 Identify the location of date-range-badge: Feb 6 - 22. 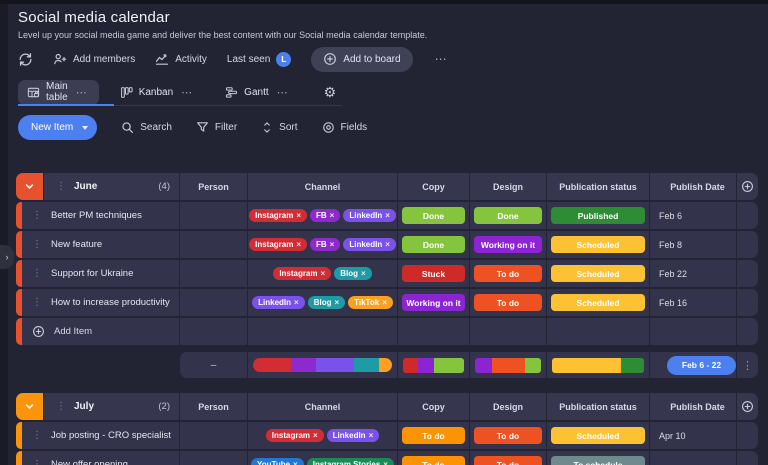
(701, 365).